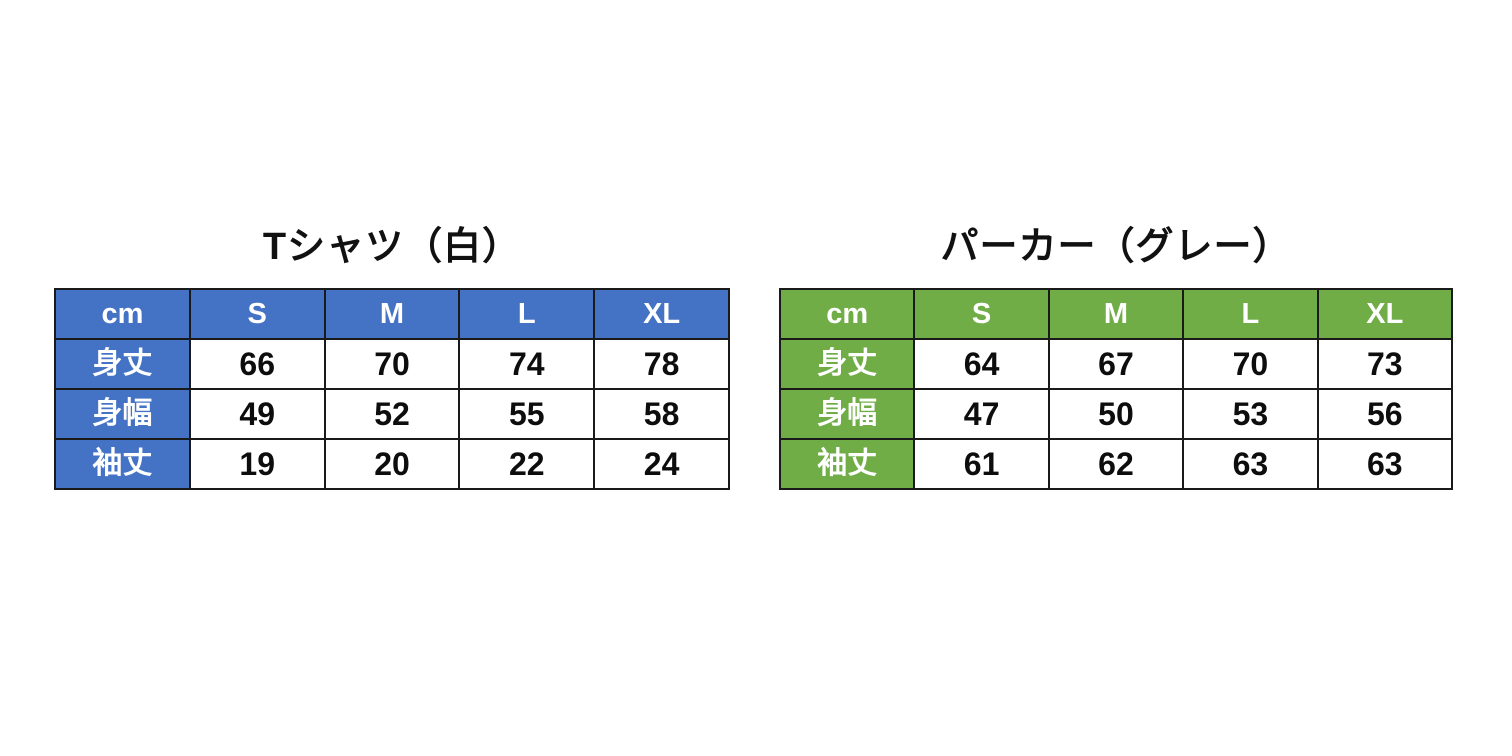 The width and height of the screenshot is (1512, 756). What do you see at coordinates (392, 247) in the screenshot?
I see `tshirt-chart-title: Tシャツ（白）` at bounding box center [392, 247].